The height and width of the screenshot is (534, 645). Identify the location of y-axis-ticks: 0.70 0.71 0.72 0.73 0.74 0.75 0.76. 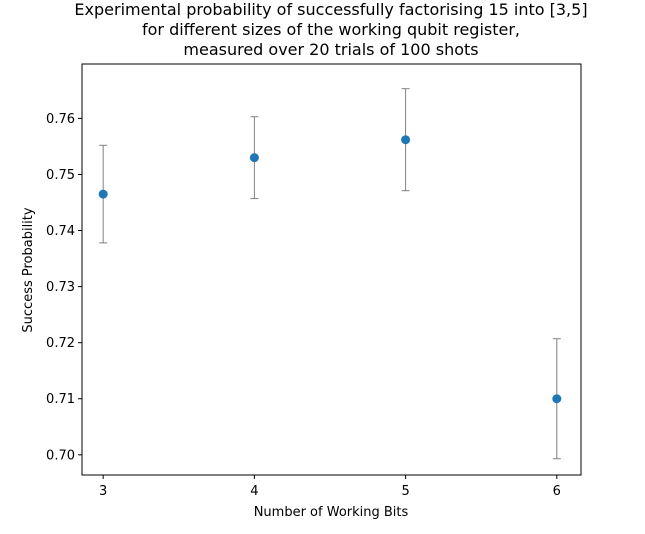
(64, 287).